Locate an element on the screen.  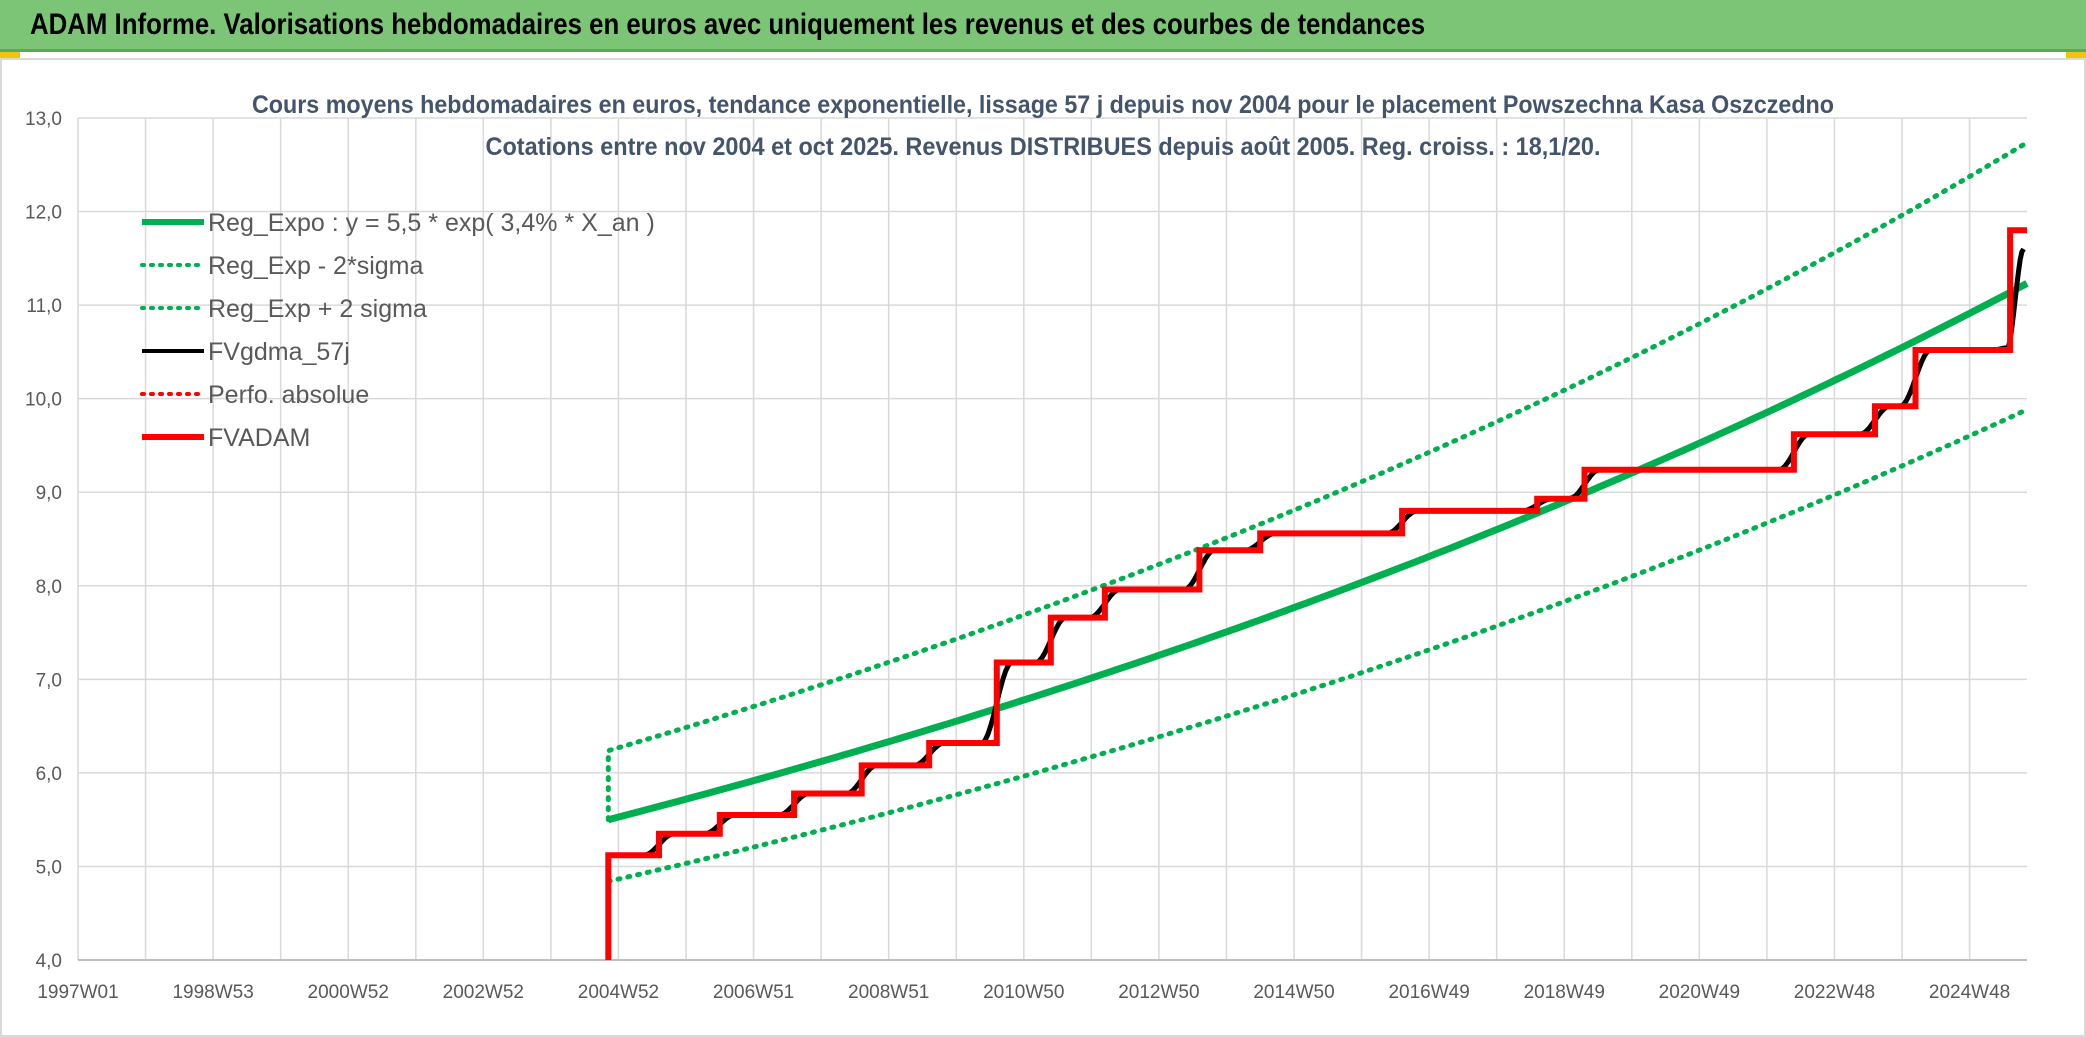
x-tick-label: 2000W52 is located at coordinates (348, 992).